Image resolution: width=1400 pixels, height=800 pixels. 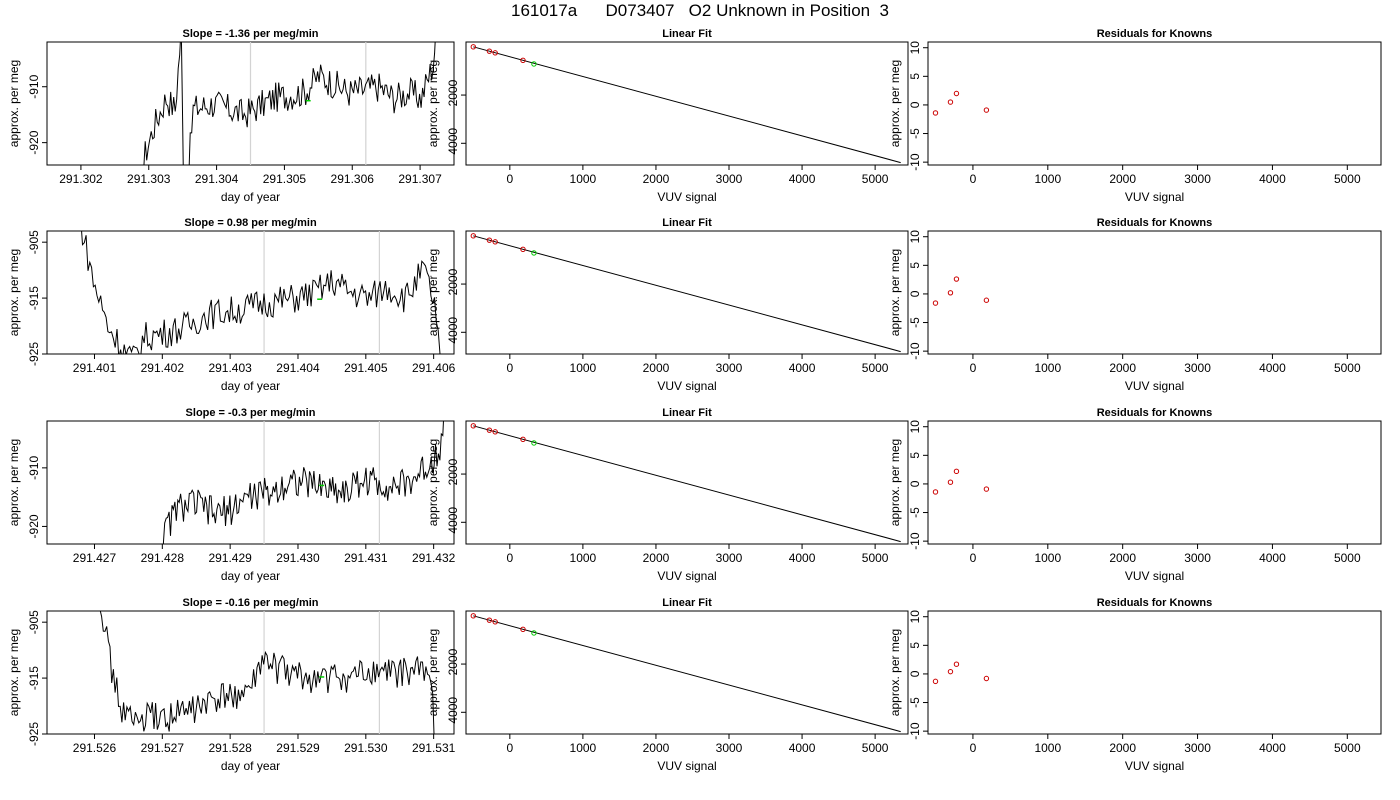 What do you see at coordinates (34, 354) in the screenshot?
I see `y-tick-label: -925` at bounding box center [34, 354].